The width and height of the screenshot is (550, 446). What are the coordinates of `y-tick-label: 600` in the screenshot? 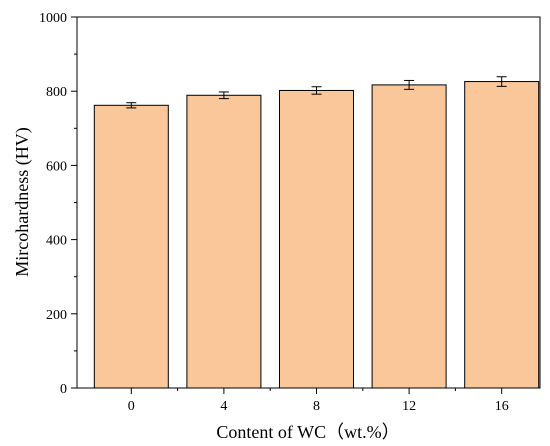 It's located at (56, 166).